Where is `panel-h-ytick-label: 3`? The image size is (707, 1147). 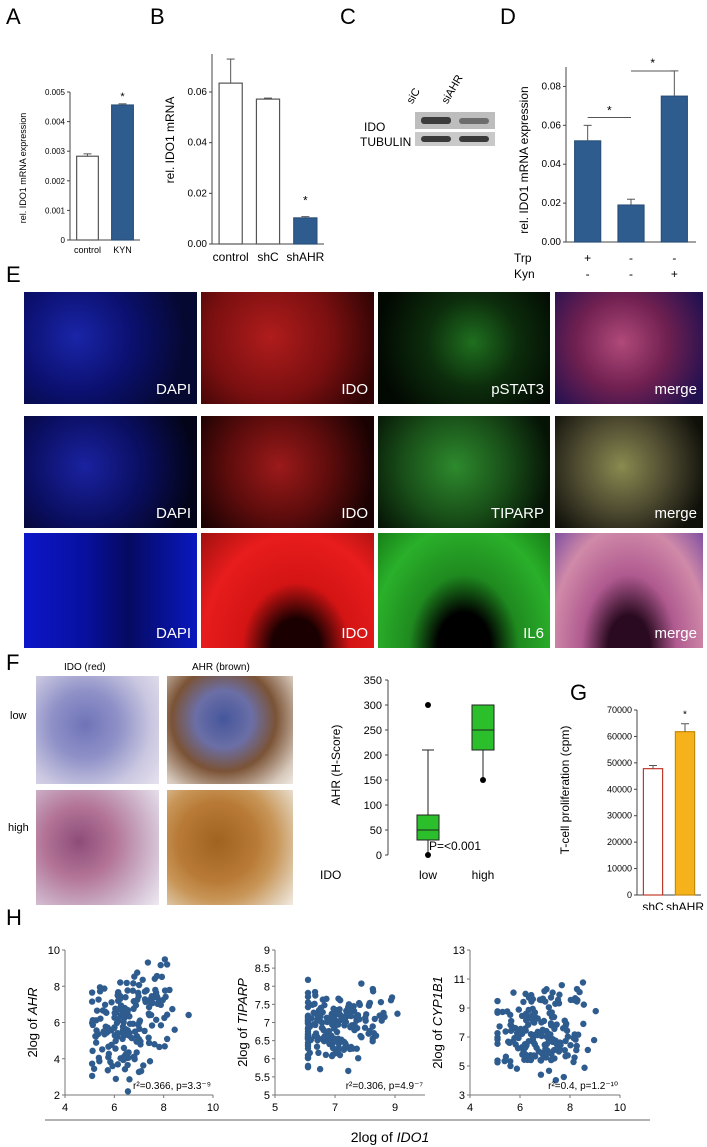 panel-h-ytick-label: 3 is located at coordinates (462, 1096).